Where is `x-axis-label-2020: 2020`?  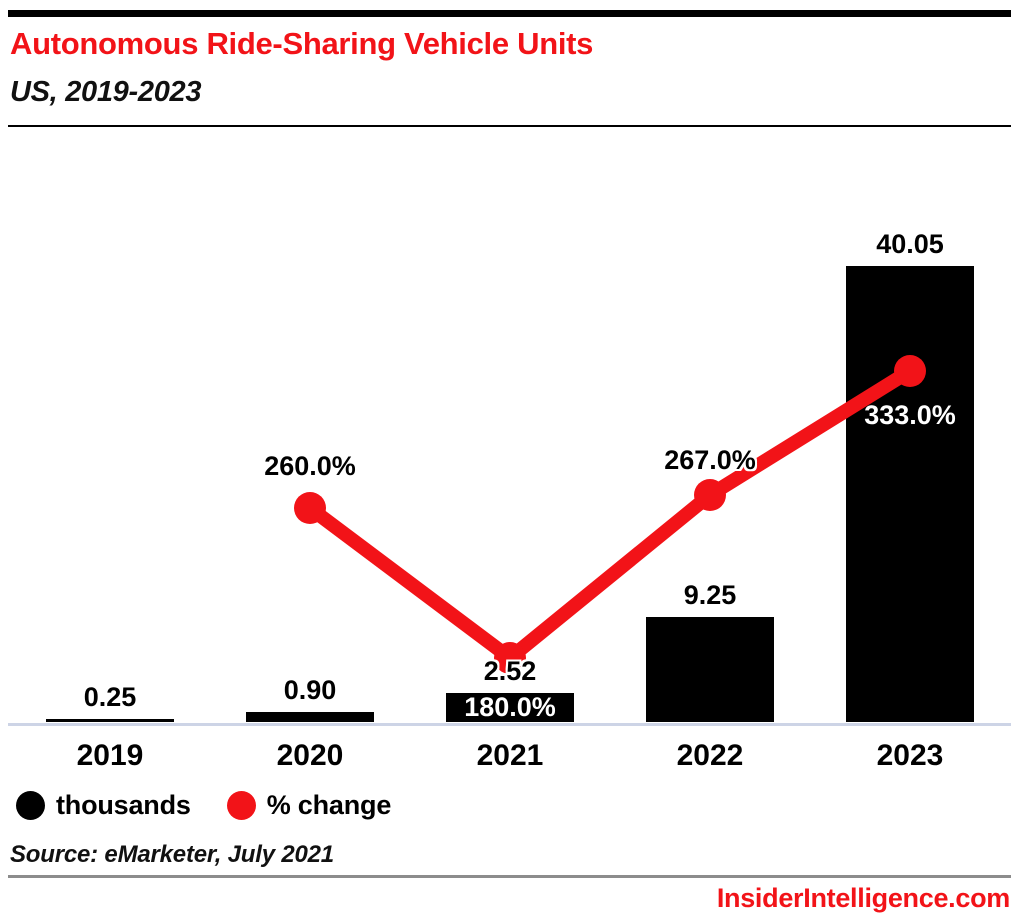
x-axis-label-2020: 2020 is located at coordinates (310, 755).